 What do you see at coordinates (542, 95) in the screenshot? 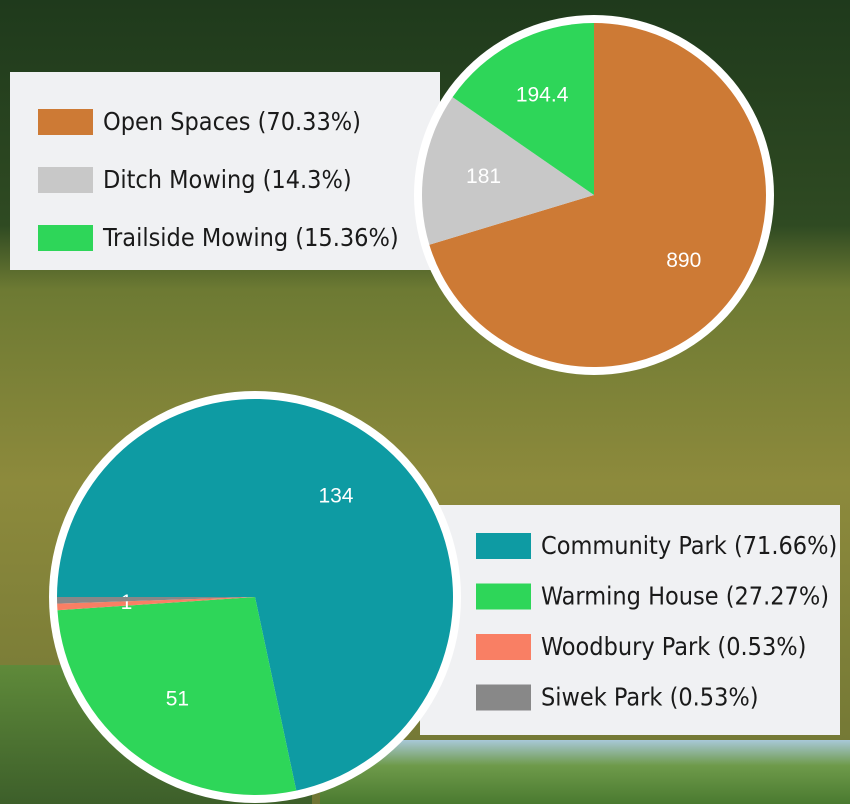
I see `data-label: 194.4` at bounding box center [542, 95].